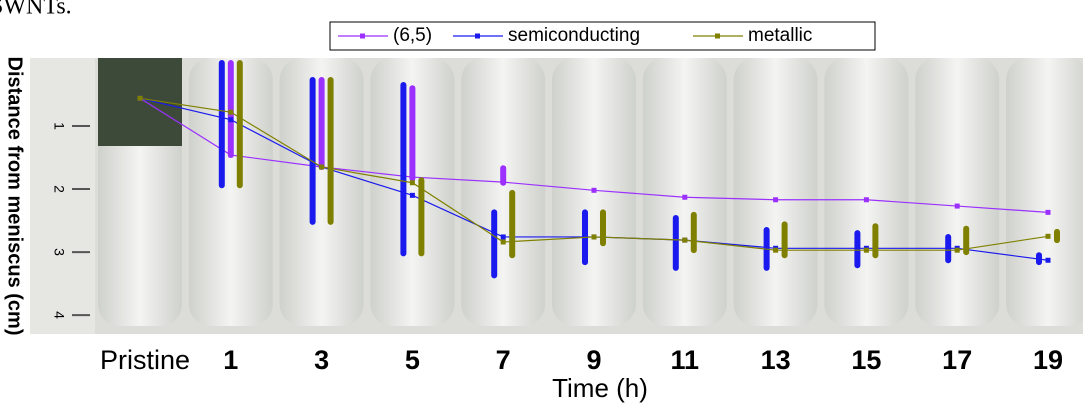 The height and width of the screenshot is (410, 1083). Describe the element at coordinates (593, 360) in the screenshot. I see `x-tick-label: 9` at that location.